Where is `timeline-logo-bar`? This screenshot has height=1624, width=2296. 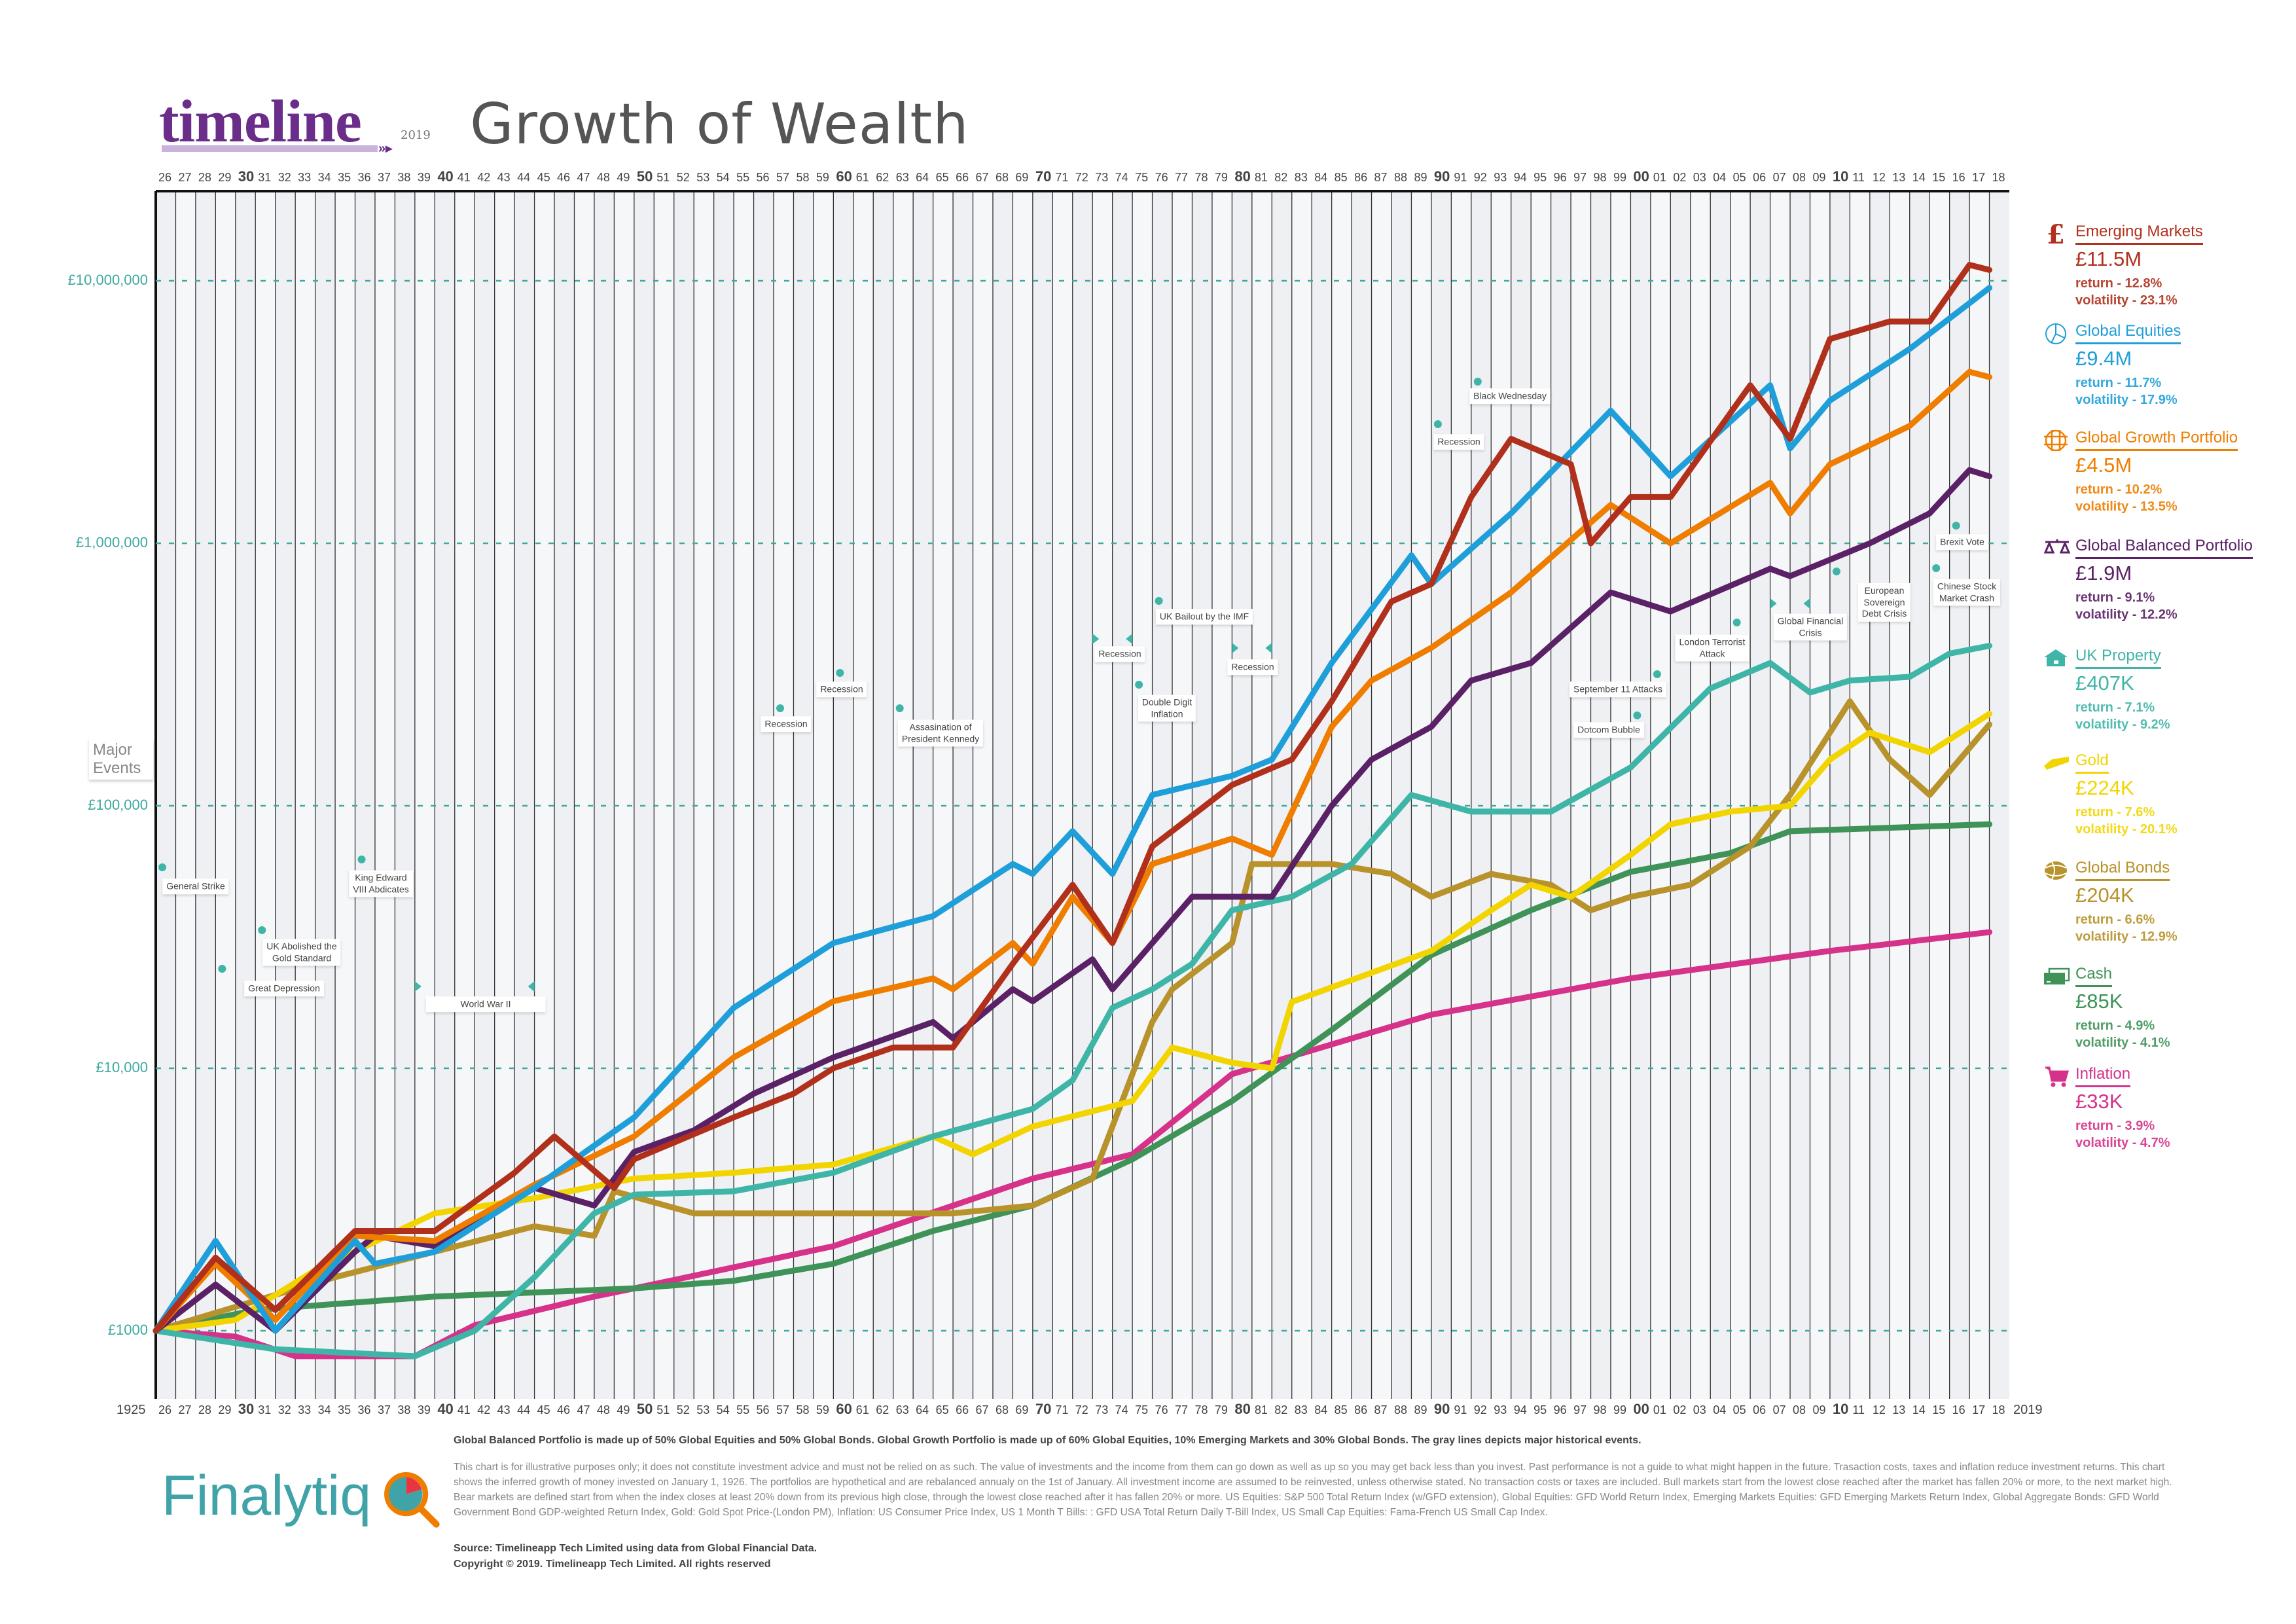 timeline-logo-bar is located at coordinates (270, 148).